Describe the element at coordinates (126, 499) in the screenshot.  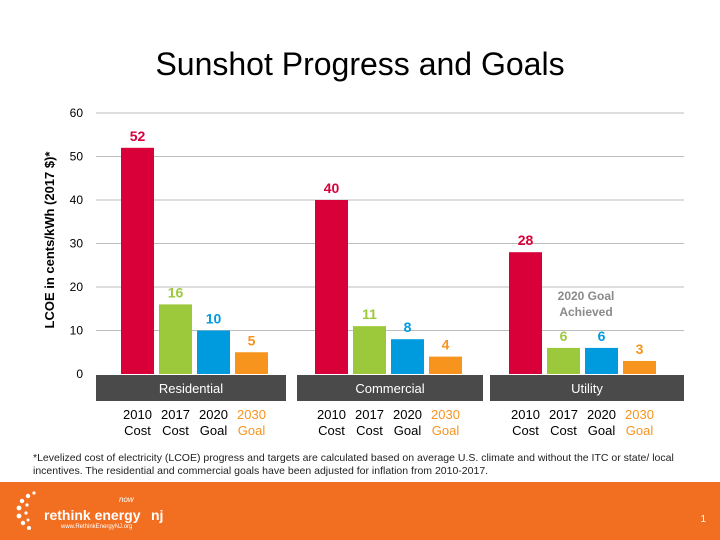
I see `logo-tagline: now` at that location.